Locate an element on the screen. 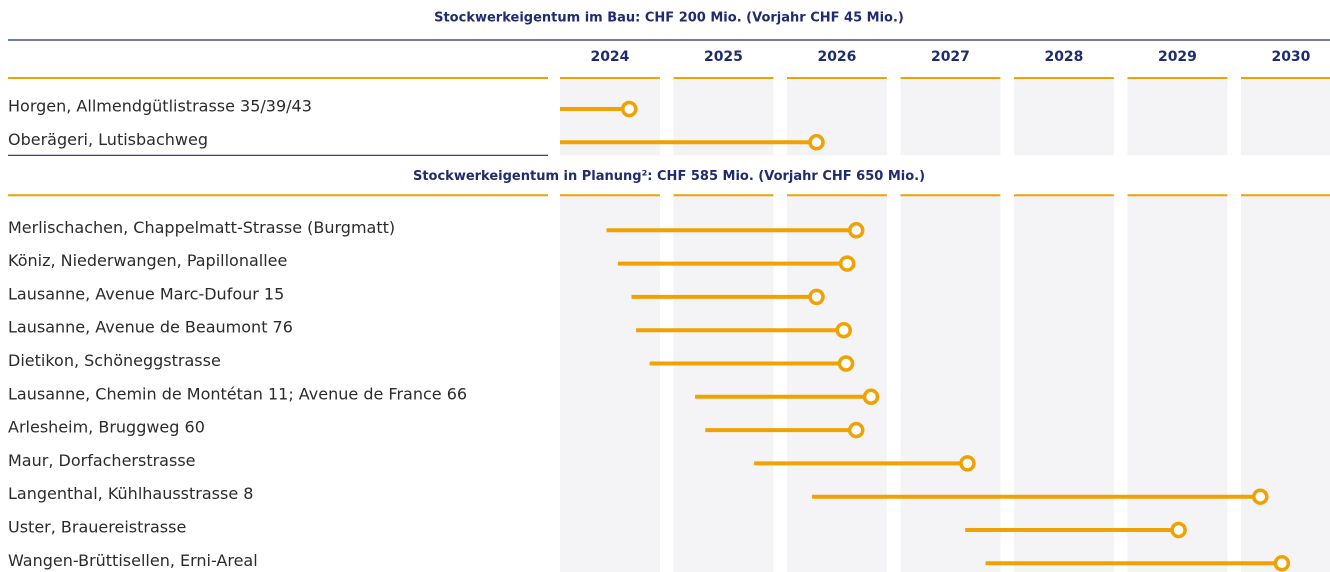 This screenshot has height=572, width=1330. year-label: 2024 is located at coordinates (609, 57).